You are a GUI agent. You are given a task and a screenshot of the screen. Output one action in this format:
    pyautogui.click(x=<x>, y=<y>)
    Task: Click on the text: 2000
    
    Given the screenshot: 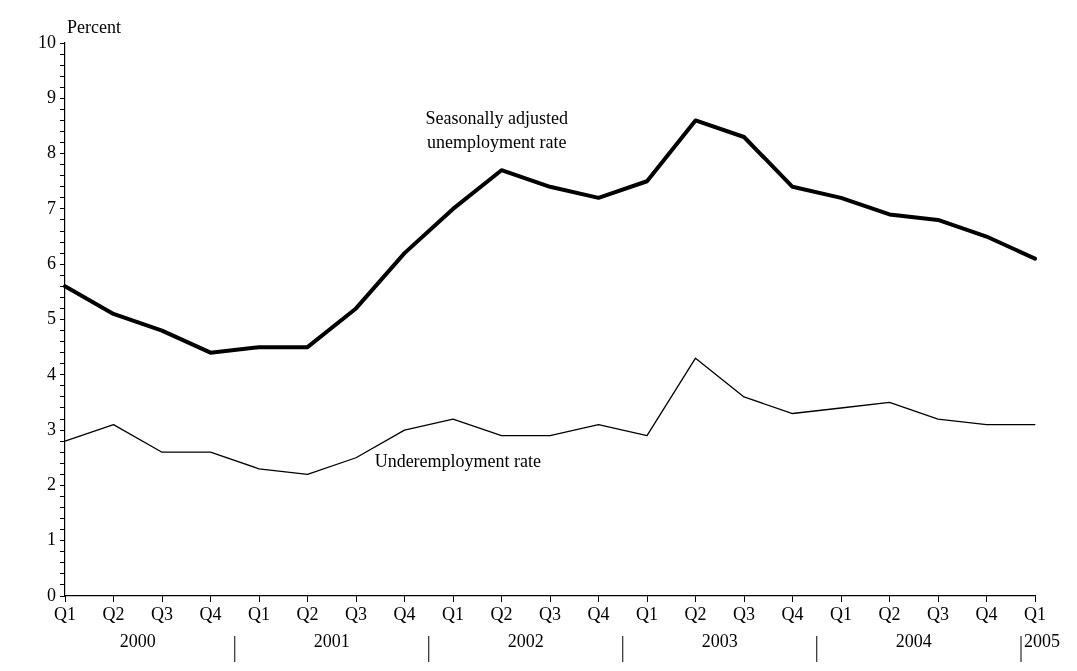 What is the action you would take?
    pyautogui.click(x=137, y=640)
    